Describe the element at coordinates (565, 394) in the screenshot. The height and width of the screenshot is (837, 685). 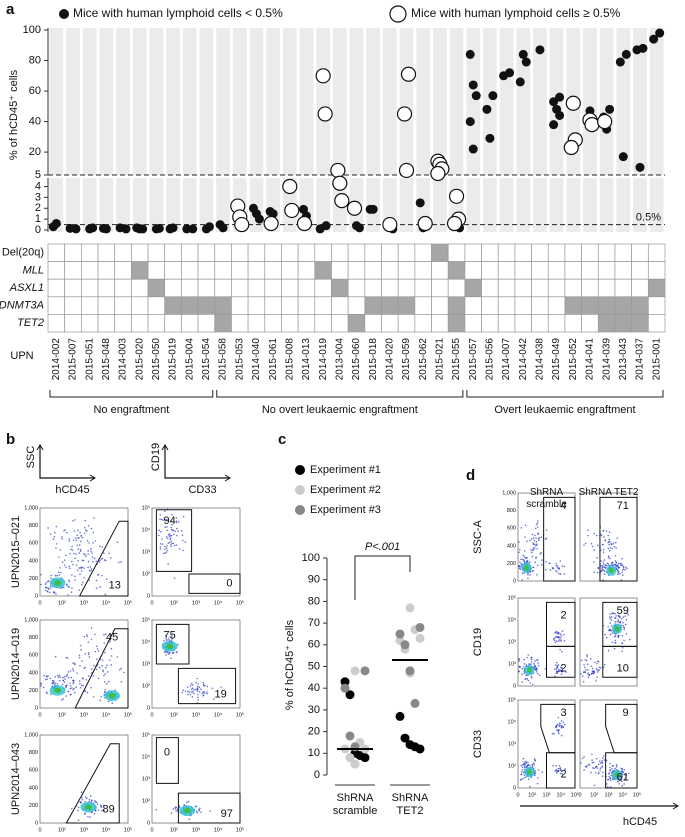
I see `group-bracket` at that location.